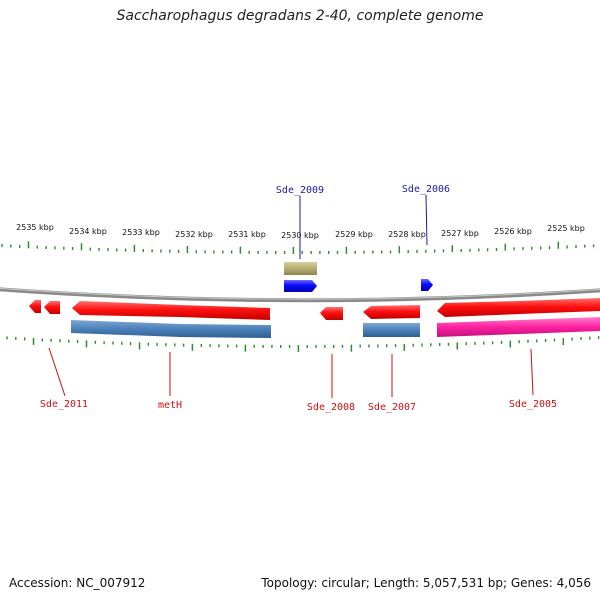 The height and width of the screenshot is (600, 600). I want to click on forward-cds-feature, so click(300, 268).